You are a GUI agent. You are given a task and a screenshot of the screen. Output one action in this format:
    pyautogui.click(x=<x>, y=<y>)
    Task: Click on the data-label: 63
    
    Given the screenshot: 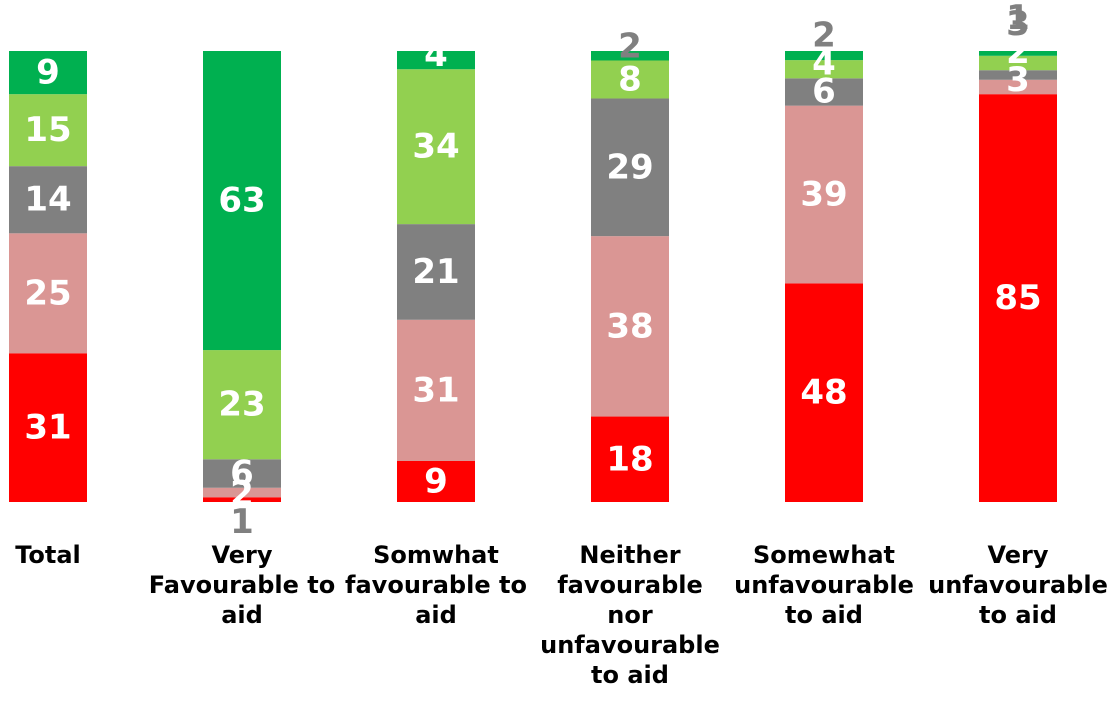 What is the action you would take?
    pyautogui.click(x=241, y=201)
    